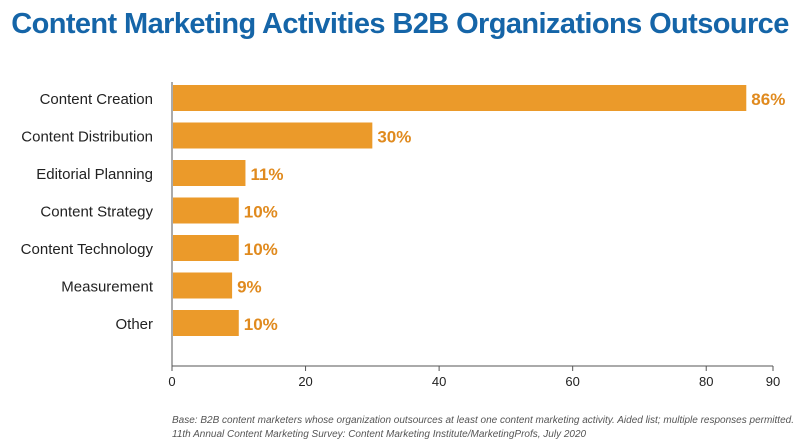 The width and height of the screenshot is (800, 447). What do you see at coordinates (87, 137) in the screenshot?
I see `category-label: Content Distribution` at bounding box center [87, 137].